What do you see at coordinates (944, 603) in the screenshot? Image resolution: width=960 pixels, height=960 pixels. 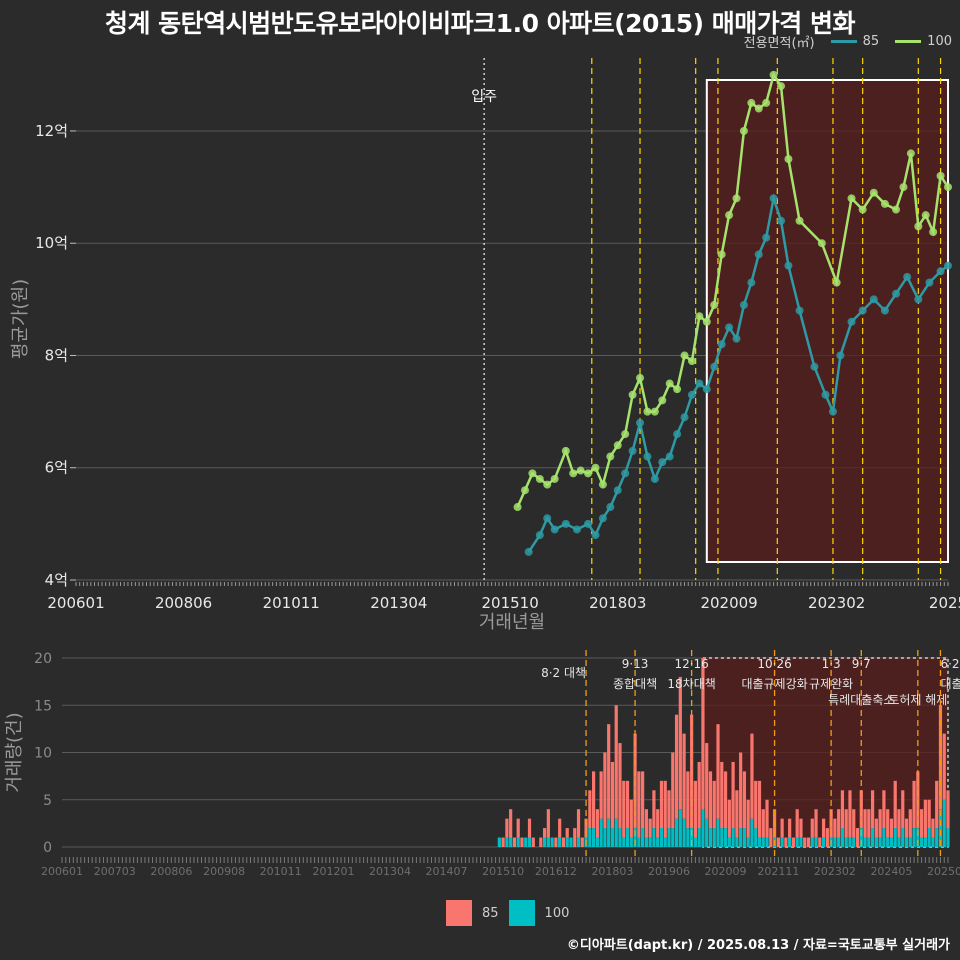 I see `x-tick-label: 2025` at bounding box center [944, 603].